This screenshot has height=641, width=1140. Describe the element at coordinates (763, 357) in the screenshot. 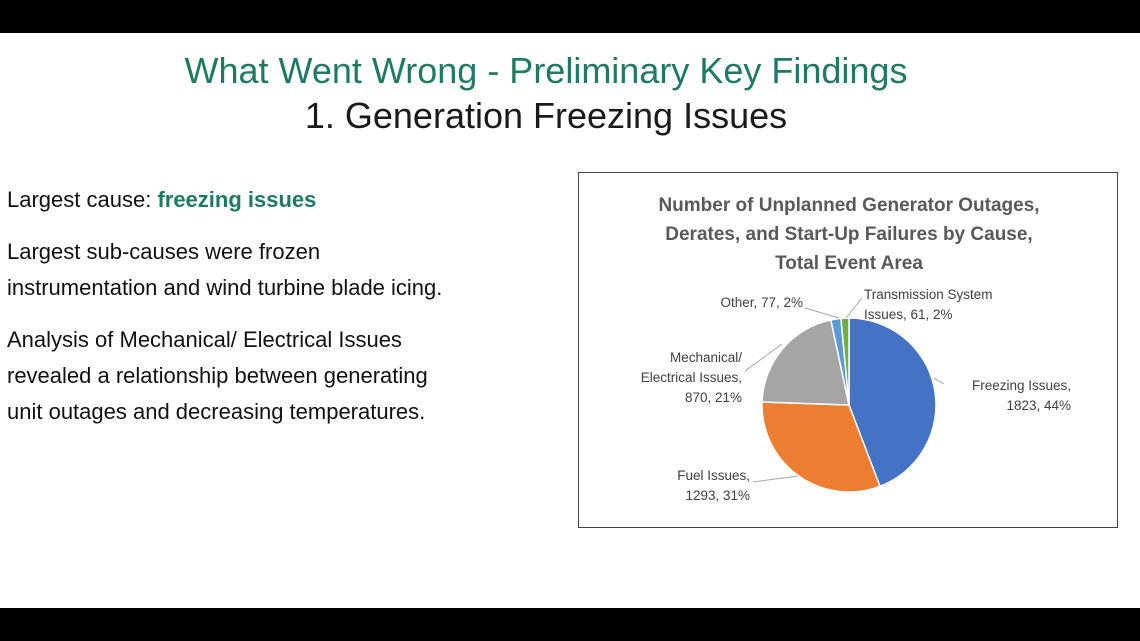

I see `leader-line-mechanical-electrical-issues` at that location.